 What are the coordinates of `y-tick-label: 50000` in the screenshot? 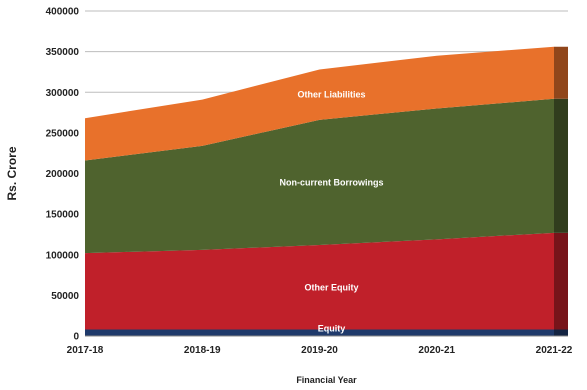 It's located at (65, 296).